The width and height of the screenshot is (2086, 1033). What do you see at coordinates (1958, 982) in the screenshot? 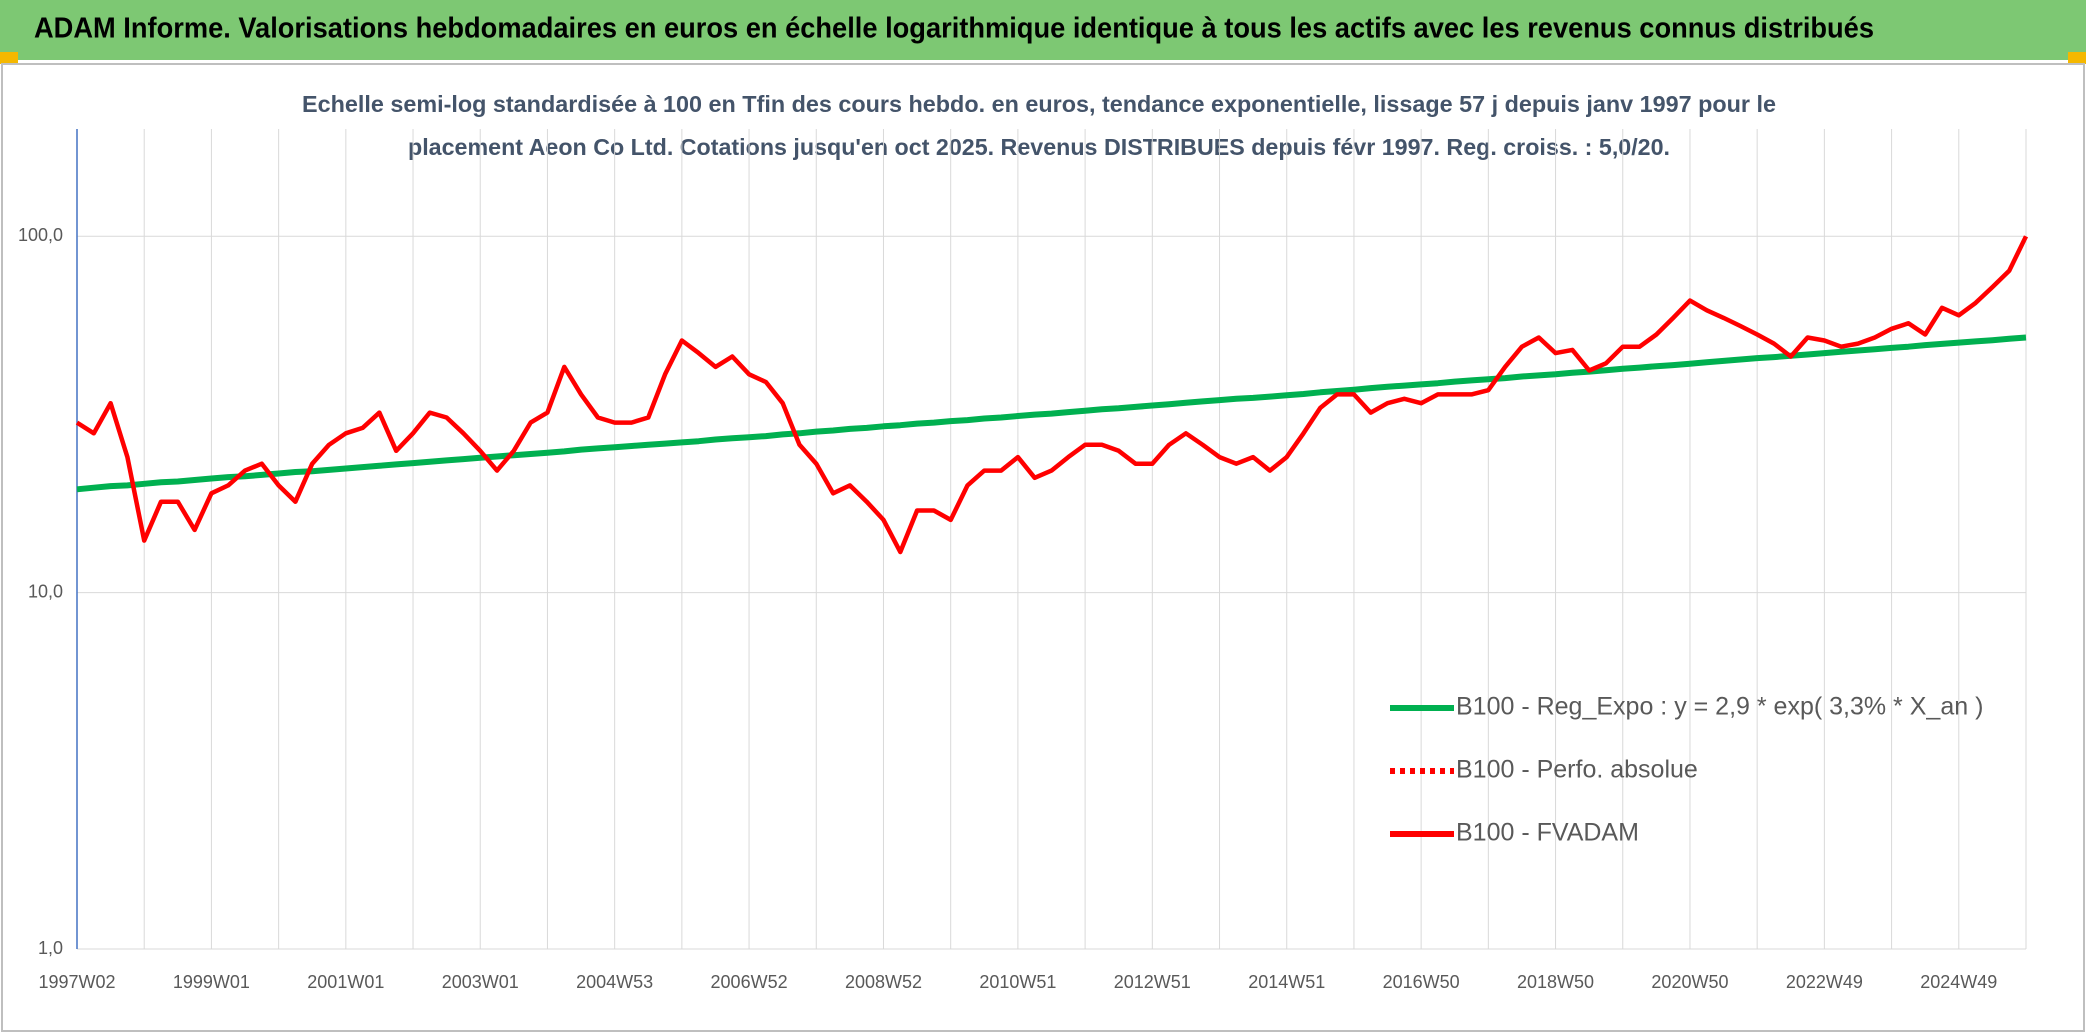
I see `x-tick-label: 2024W49` at bounding box center [1958, 982].